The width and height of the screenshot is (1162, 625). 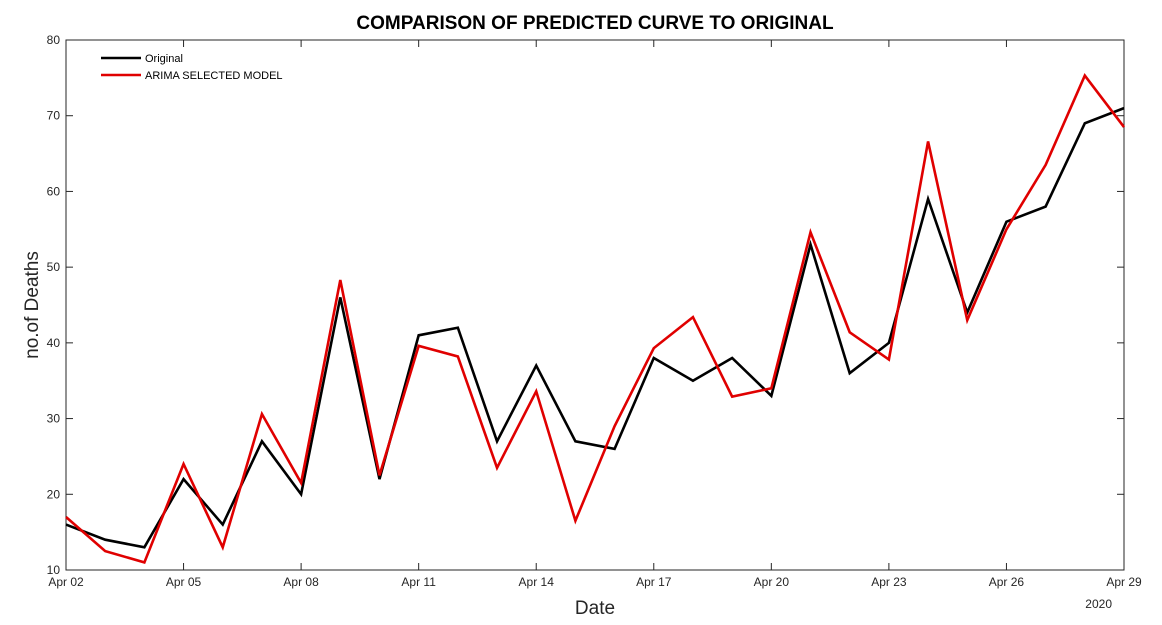 What do you see at coordinates (1098, 604) in the screenshot?
I see `x-axis-year-label: 2020` at bounding box center [1098, 604].